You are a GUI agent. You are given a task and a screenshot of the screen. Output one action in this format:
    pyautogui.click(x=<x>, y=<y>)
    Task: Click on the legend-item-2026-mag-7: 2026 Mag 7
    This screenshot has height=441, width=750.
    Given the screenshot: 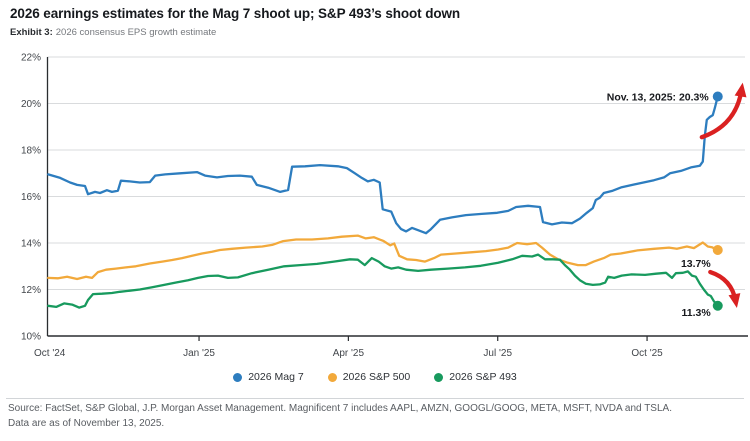 What is the action you would take?
    pyautogui.click(x=268, y=377)
    